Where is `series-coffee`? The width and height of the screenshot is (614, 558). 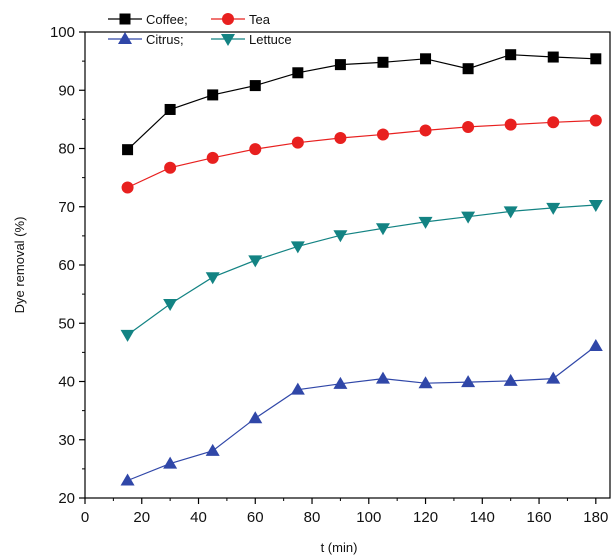 series-coffee is located at coordinates (362, 102).